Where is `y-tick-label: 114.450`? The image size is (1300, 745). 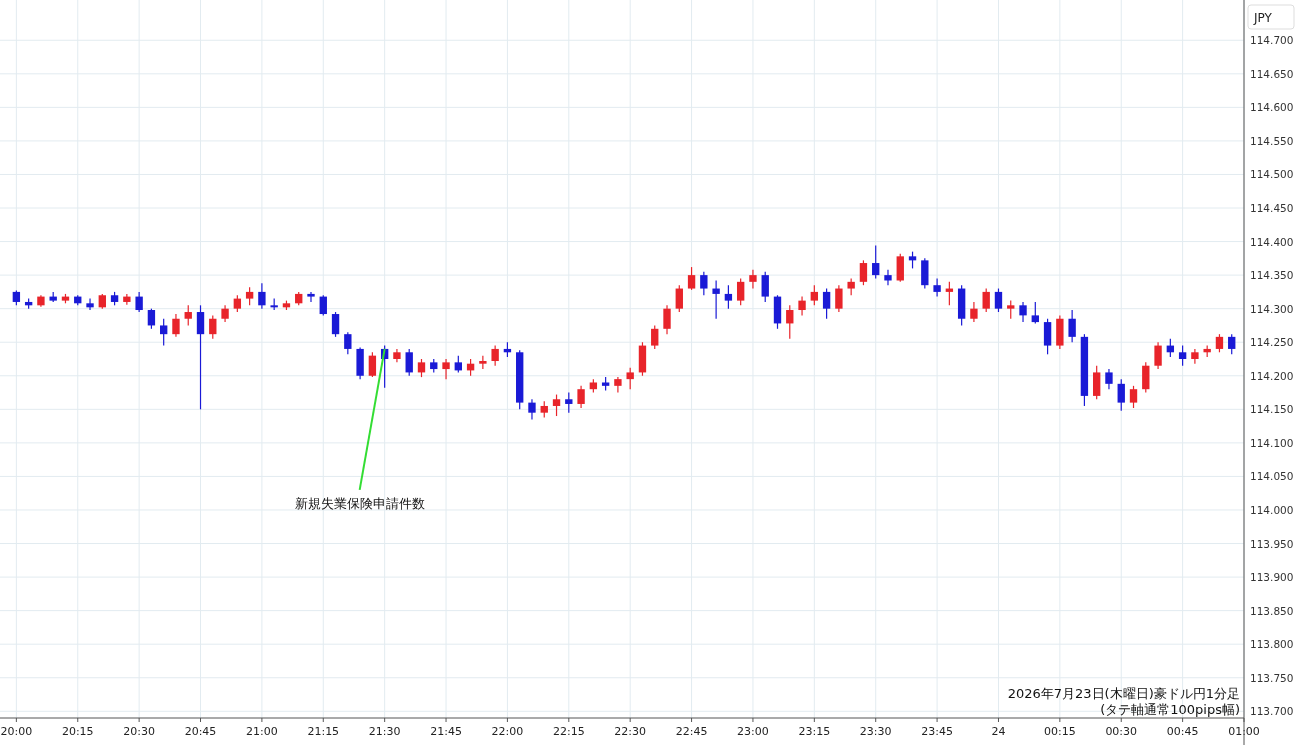
y-tick-label: 114.450 is located at coordinates (1272, 208).